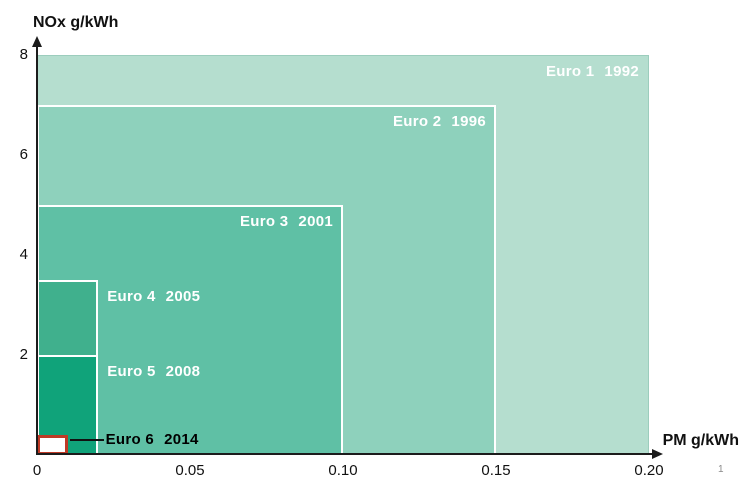 This screenshot has height=486, width=742. I want to click on euro-4-label: Euro 4 2005, so click(153, 297).